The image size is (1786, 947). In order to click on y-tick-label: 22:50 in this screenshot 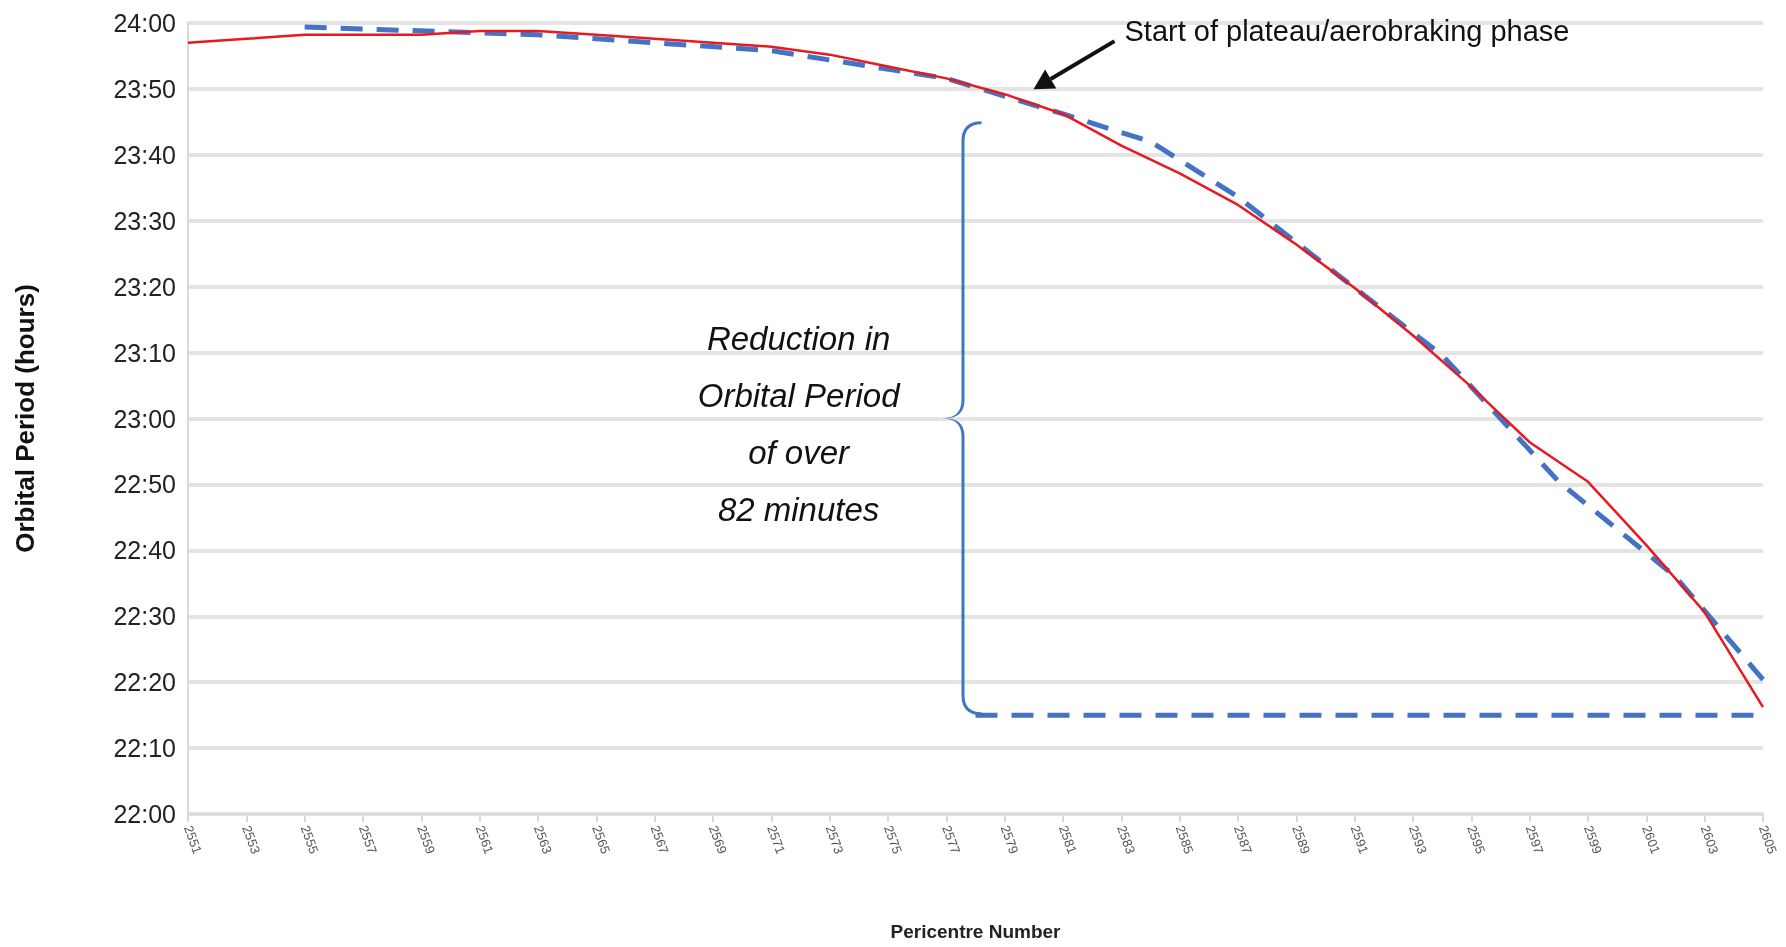, I will do `click(144, 484)`.